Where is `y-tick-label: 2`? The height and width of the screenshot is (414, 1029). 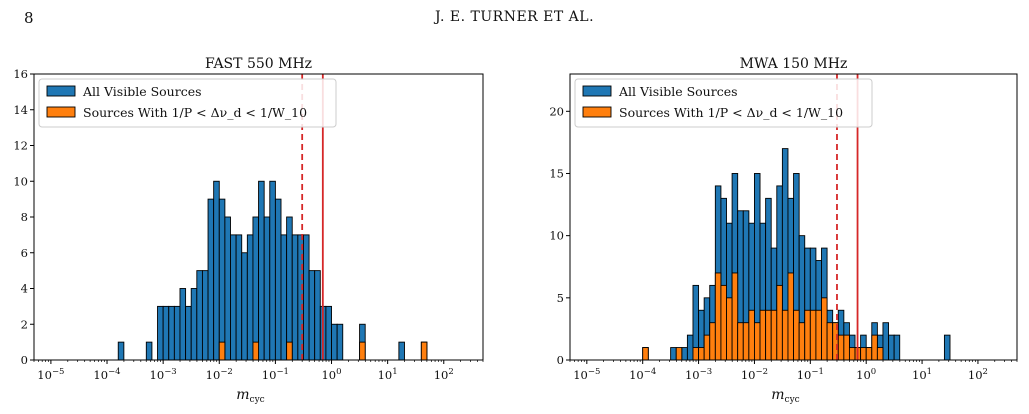
y-tick-label: 2 is located at coordinates (24, 324).